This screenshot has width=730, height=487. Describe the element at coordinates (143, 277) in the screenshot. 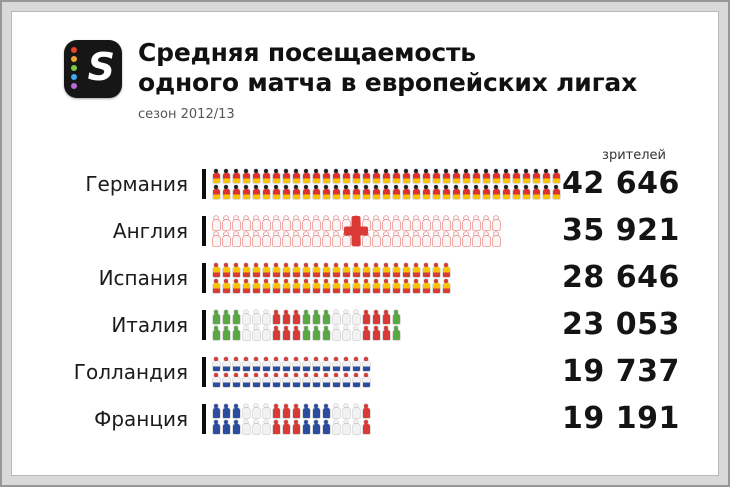

I see `country-label: Испания` at that location.